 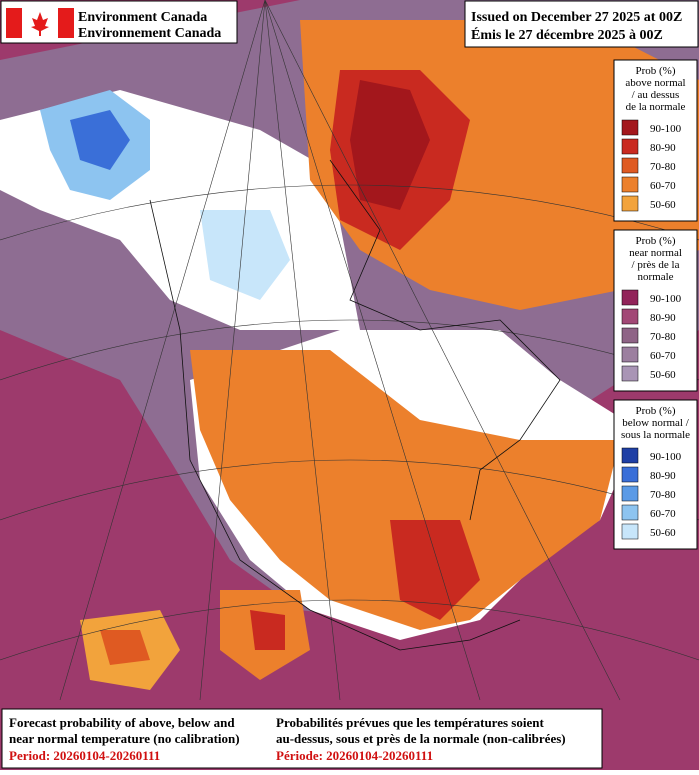 I want to click on footer-en-line: near normal temperature (no calibration), so click(x=124, y=738).